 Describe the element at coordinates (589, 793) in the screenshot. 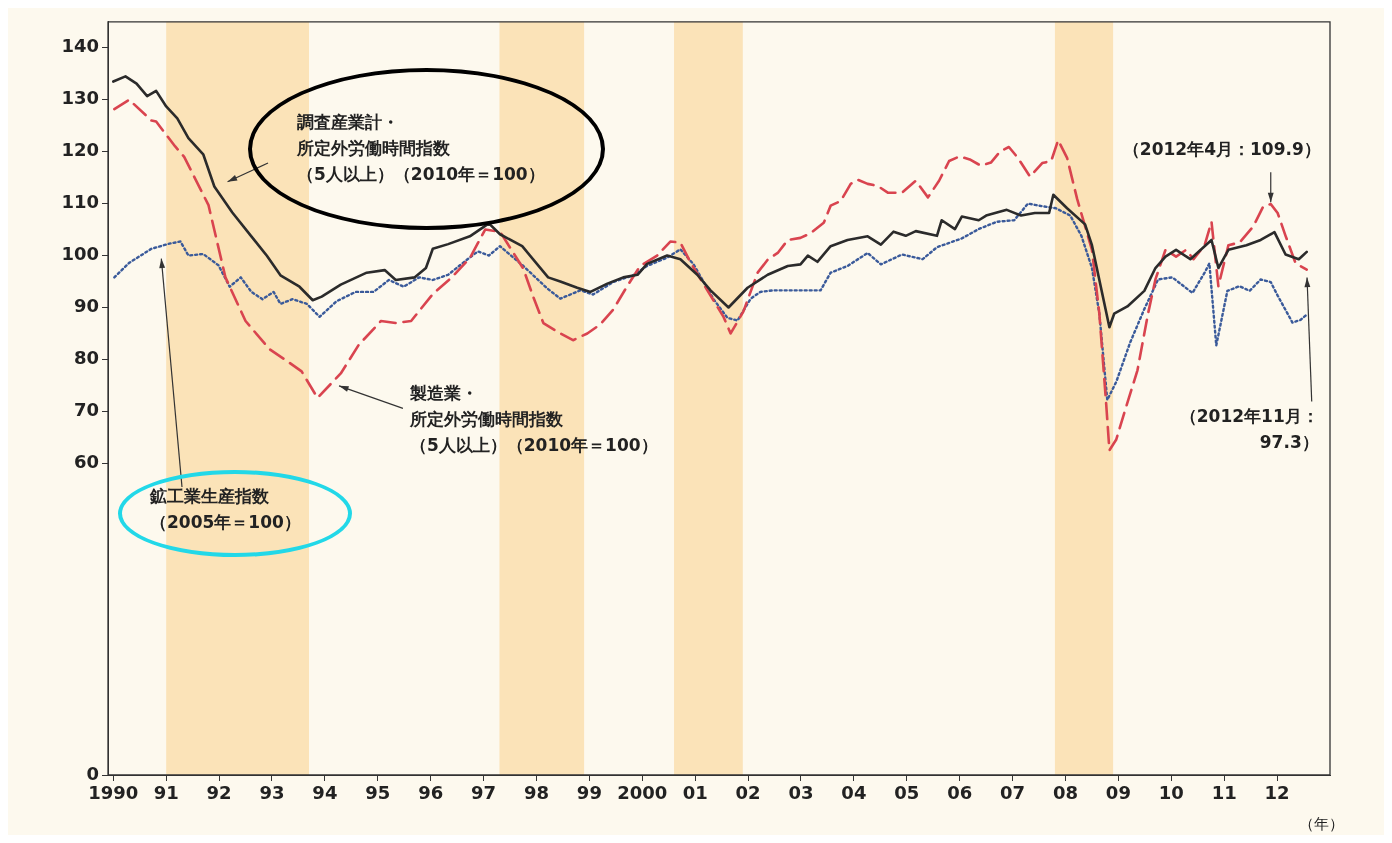

I see `x-tick-label: 99` at that location.